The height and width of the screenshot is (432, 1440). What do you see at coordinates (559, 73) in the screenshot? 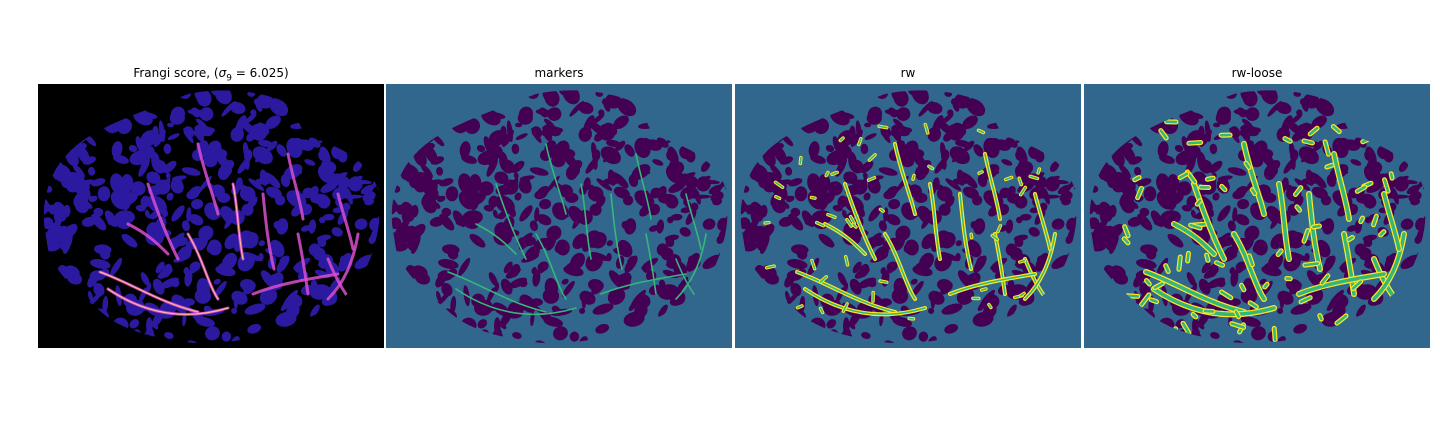
I see `panel-title-markers: markers` at bounding box center [559, 73].